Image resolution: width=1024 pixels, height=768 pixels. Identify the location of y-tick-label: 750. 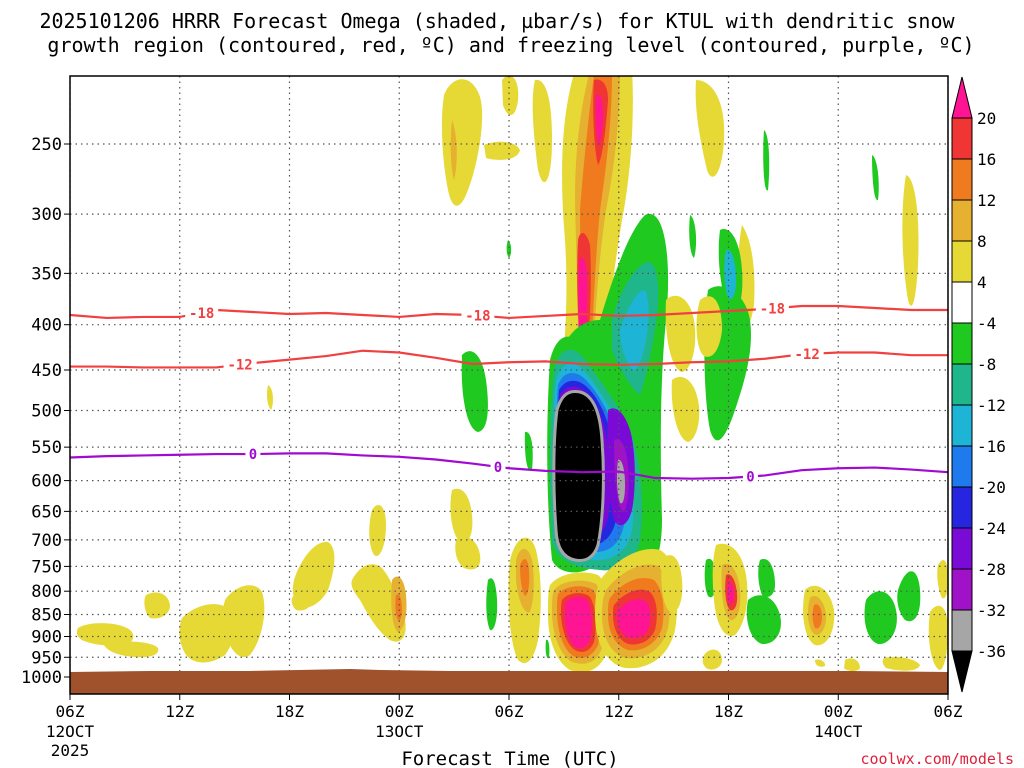
(46, 567).